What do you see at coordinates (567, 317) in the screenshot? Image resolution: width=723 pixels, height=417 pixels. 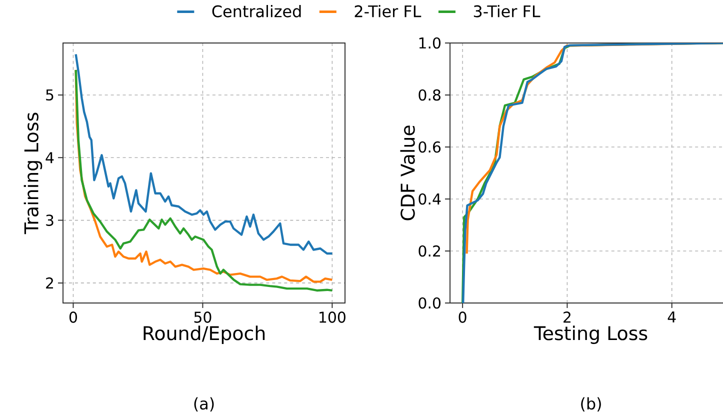 I see `x-tick-label: 2` at bounding box center [567, 317].